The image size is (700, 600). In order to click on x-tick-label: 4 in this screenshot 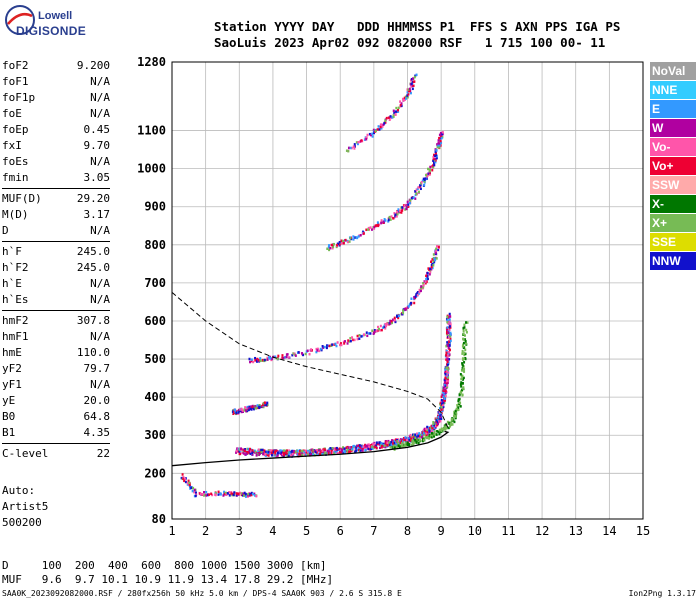, I will do `click(272, 531)`.